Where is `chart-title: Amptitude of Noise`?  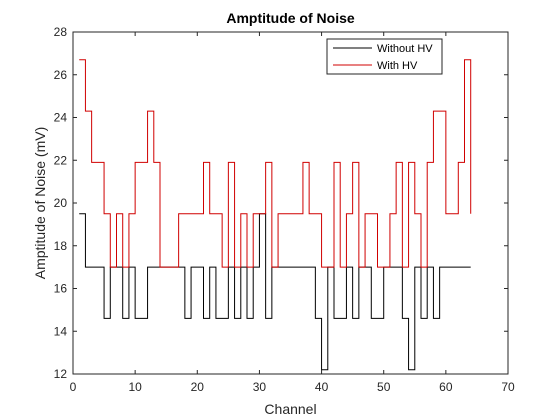
chart-title: Amptitude of Noise is located at coordinates (290, 18).